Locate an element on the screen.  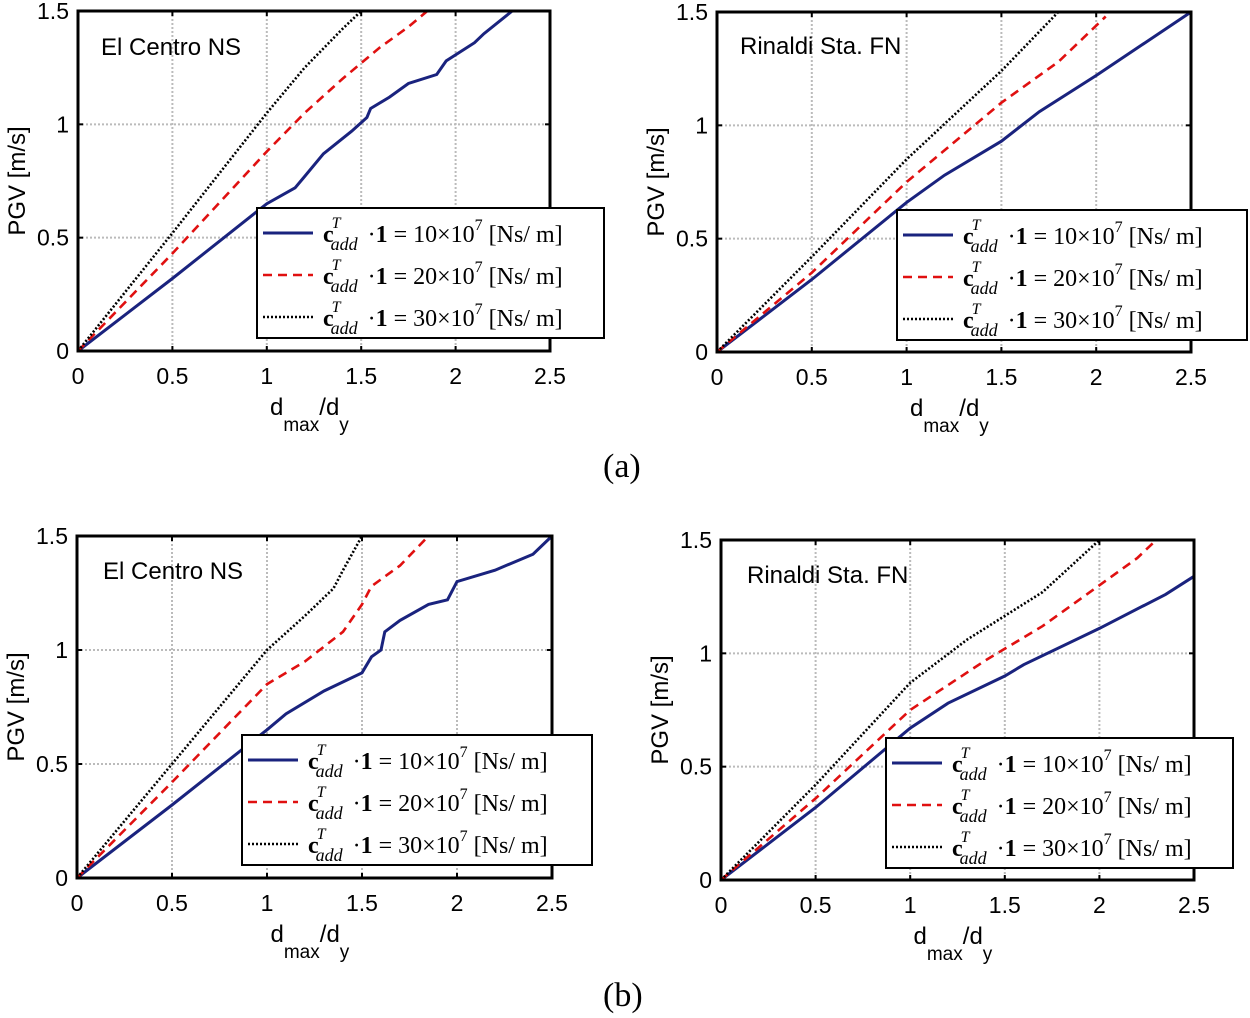
x-axis-label-part: / is located at coordinates (962, 408).